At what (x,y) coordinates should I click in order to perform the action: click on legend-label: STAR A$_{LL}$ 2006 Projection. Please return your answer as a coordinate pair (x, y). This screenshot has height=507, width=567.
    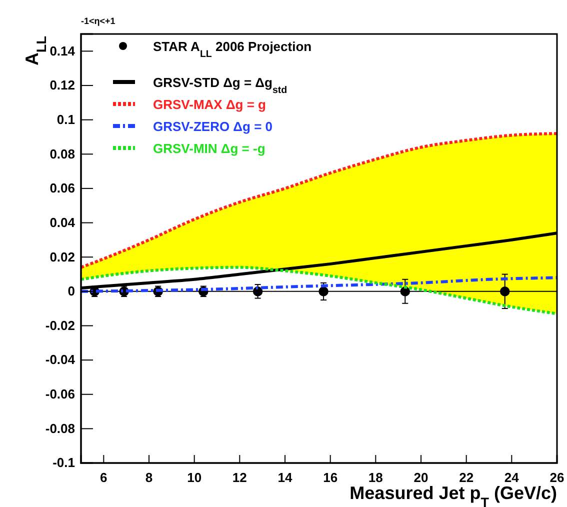
    Looking at the image, I should click on (232, 49).